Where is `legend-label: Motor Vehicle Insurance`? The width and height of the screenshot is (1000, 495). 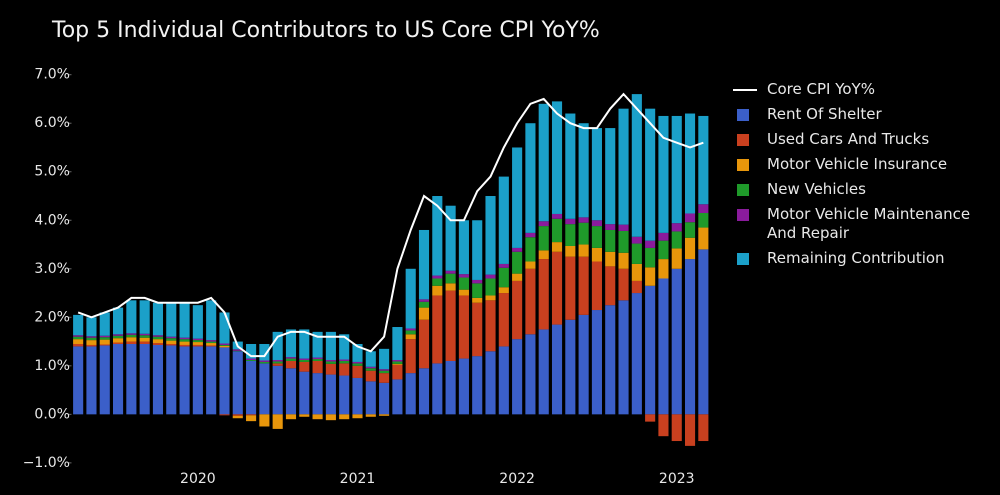
legend-label: Motor Vehicle Insurance is located at coordinates (857, 164).